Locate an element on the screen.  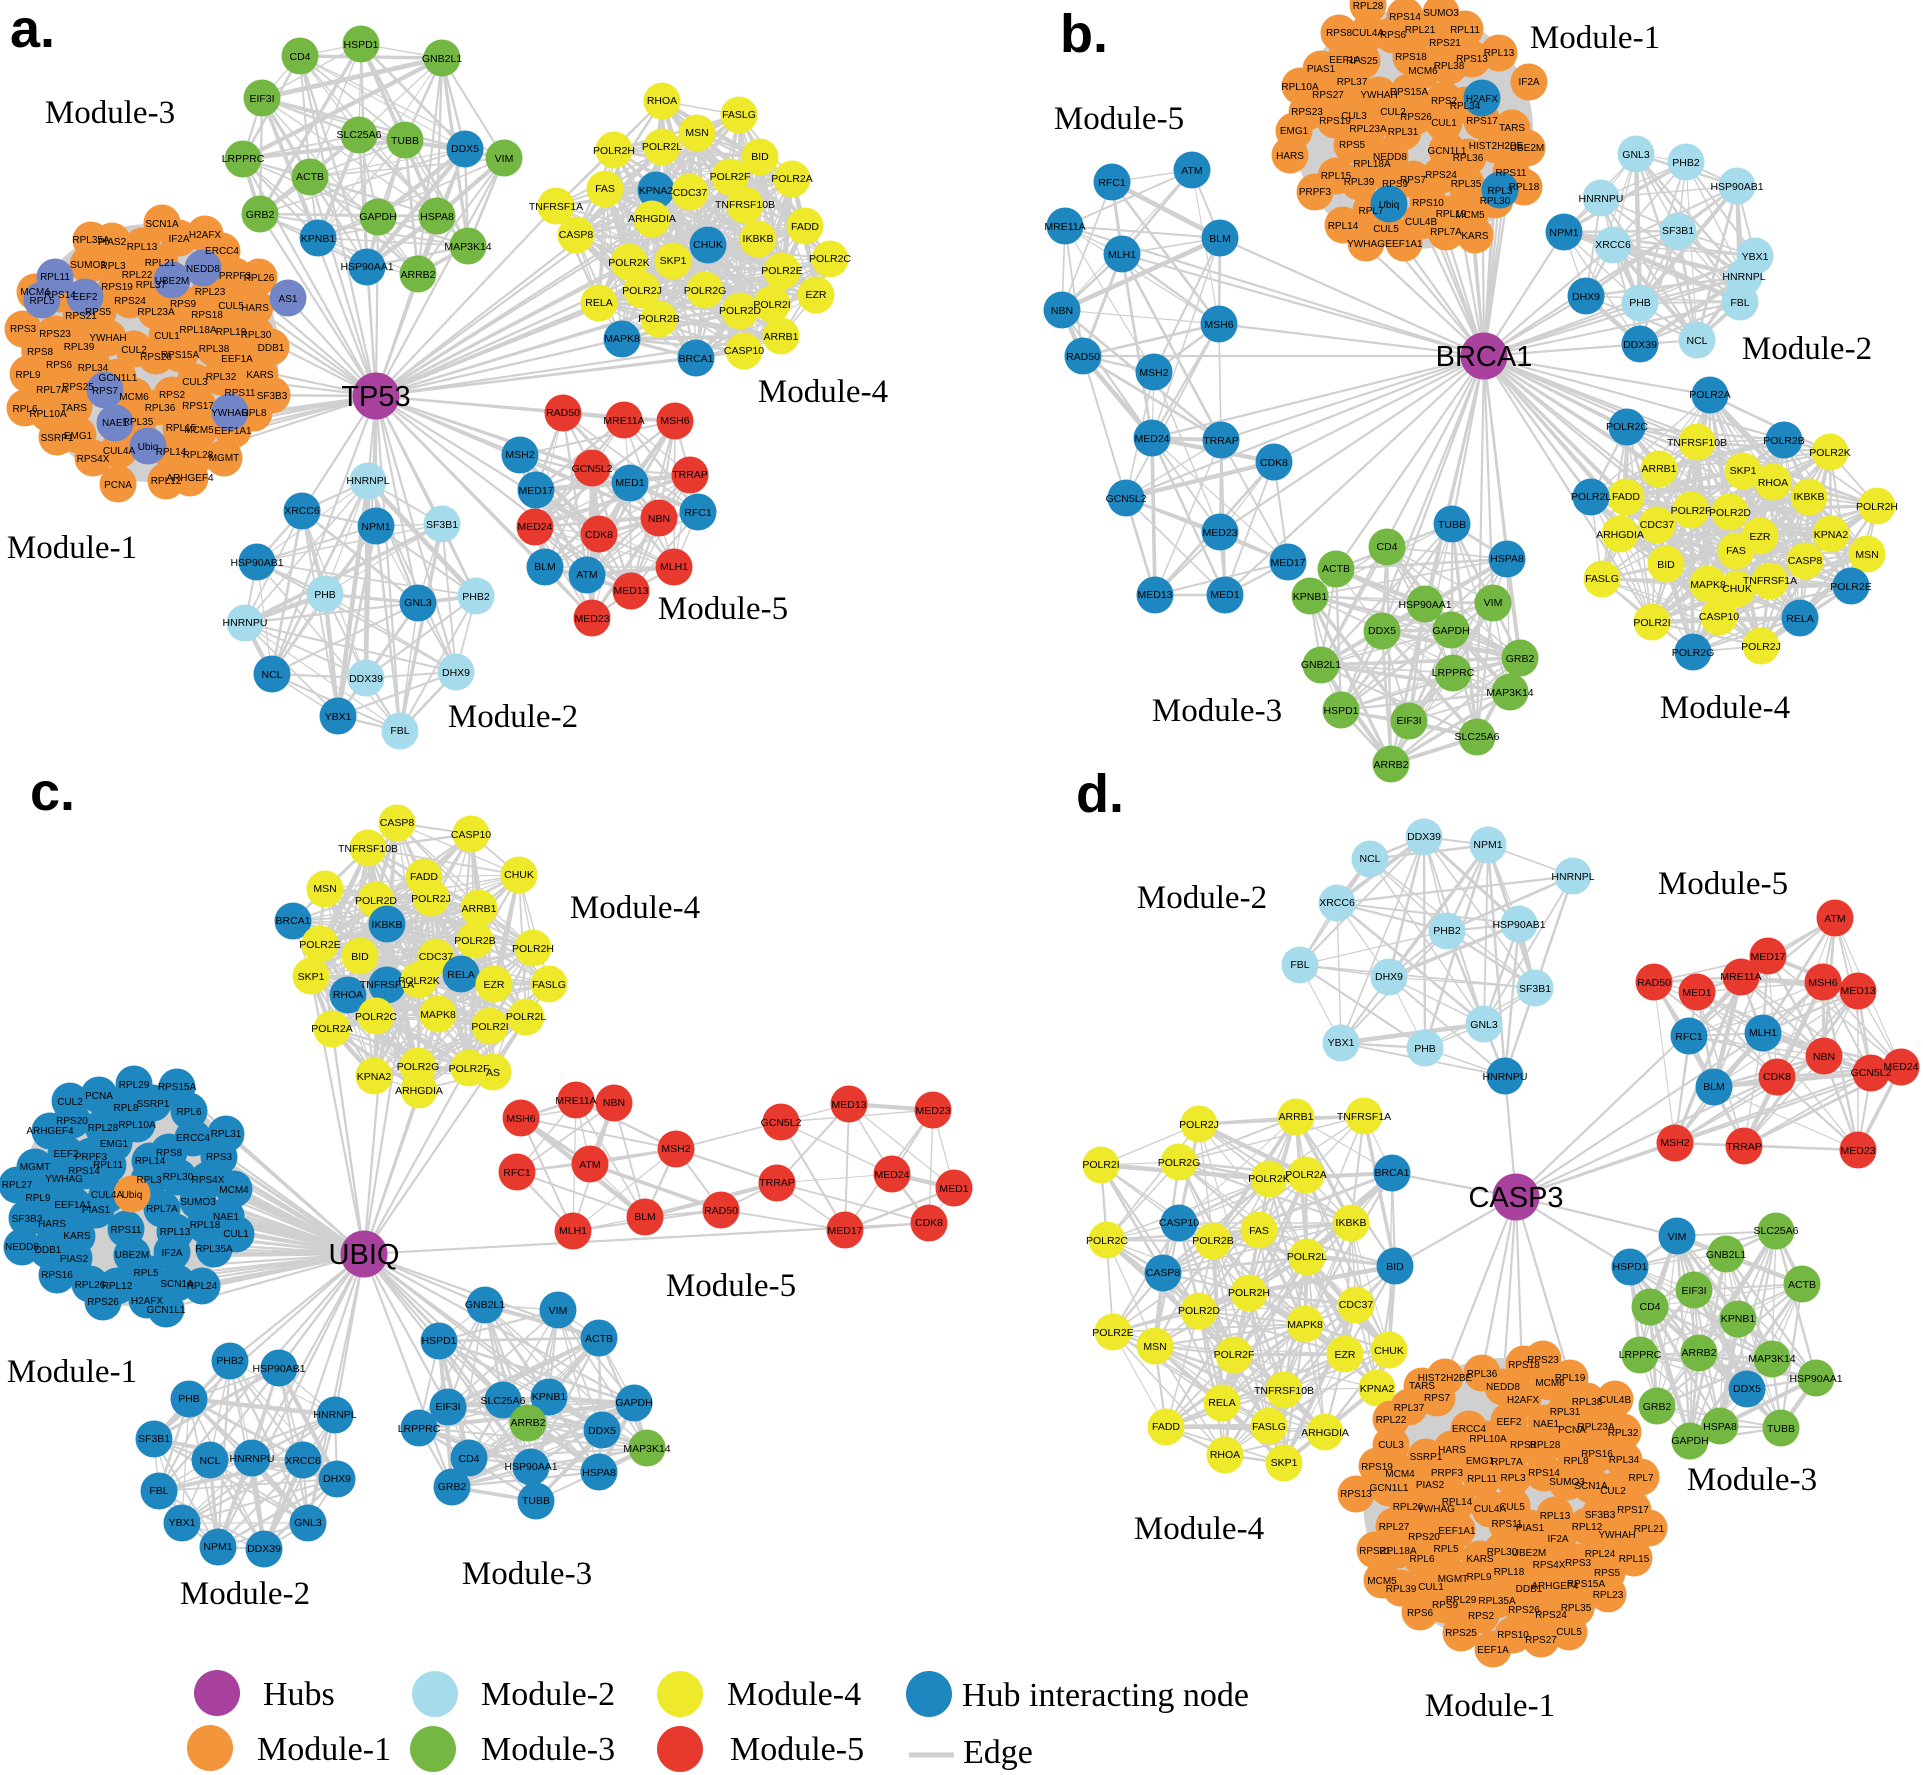
svg-text: POLR2F is located at coordinates (730, 177).